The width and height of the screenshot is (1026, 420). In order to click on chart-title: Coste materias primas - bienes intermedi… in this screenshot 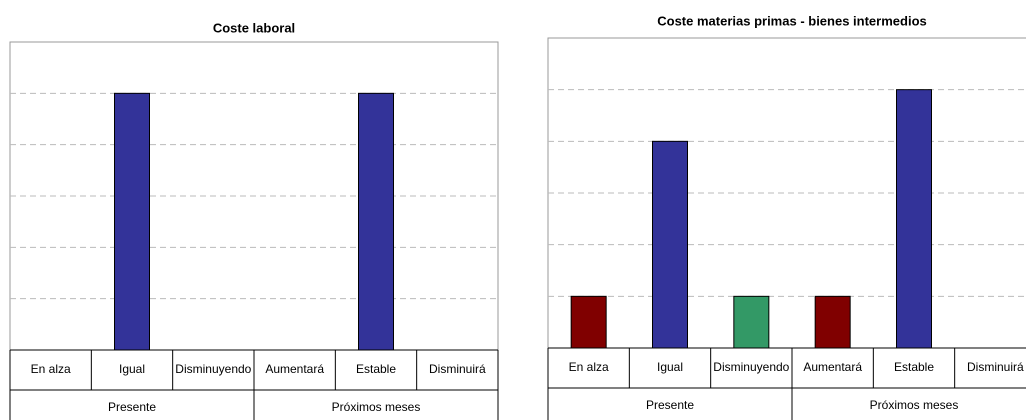, I will do `click(791, 20)`.